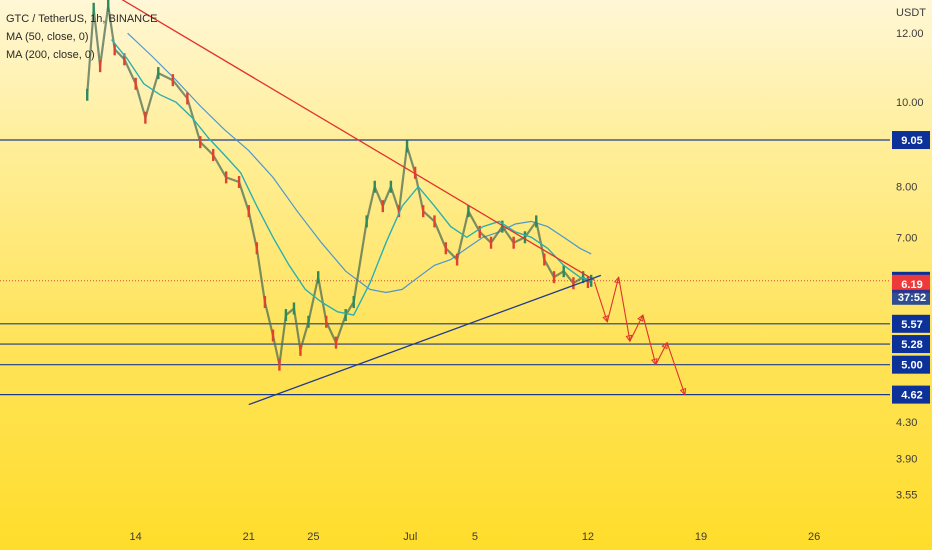 The height and width of the screenshot is (550, 932). I want to click on time-tick-label: 12, so click(588, 537).